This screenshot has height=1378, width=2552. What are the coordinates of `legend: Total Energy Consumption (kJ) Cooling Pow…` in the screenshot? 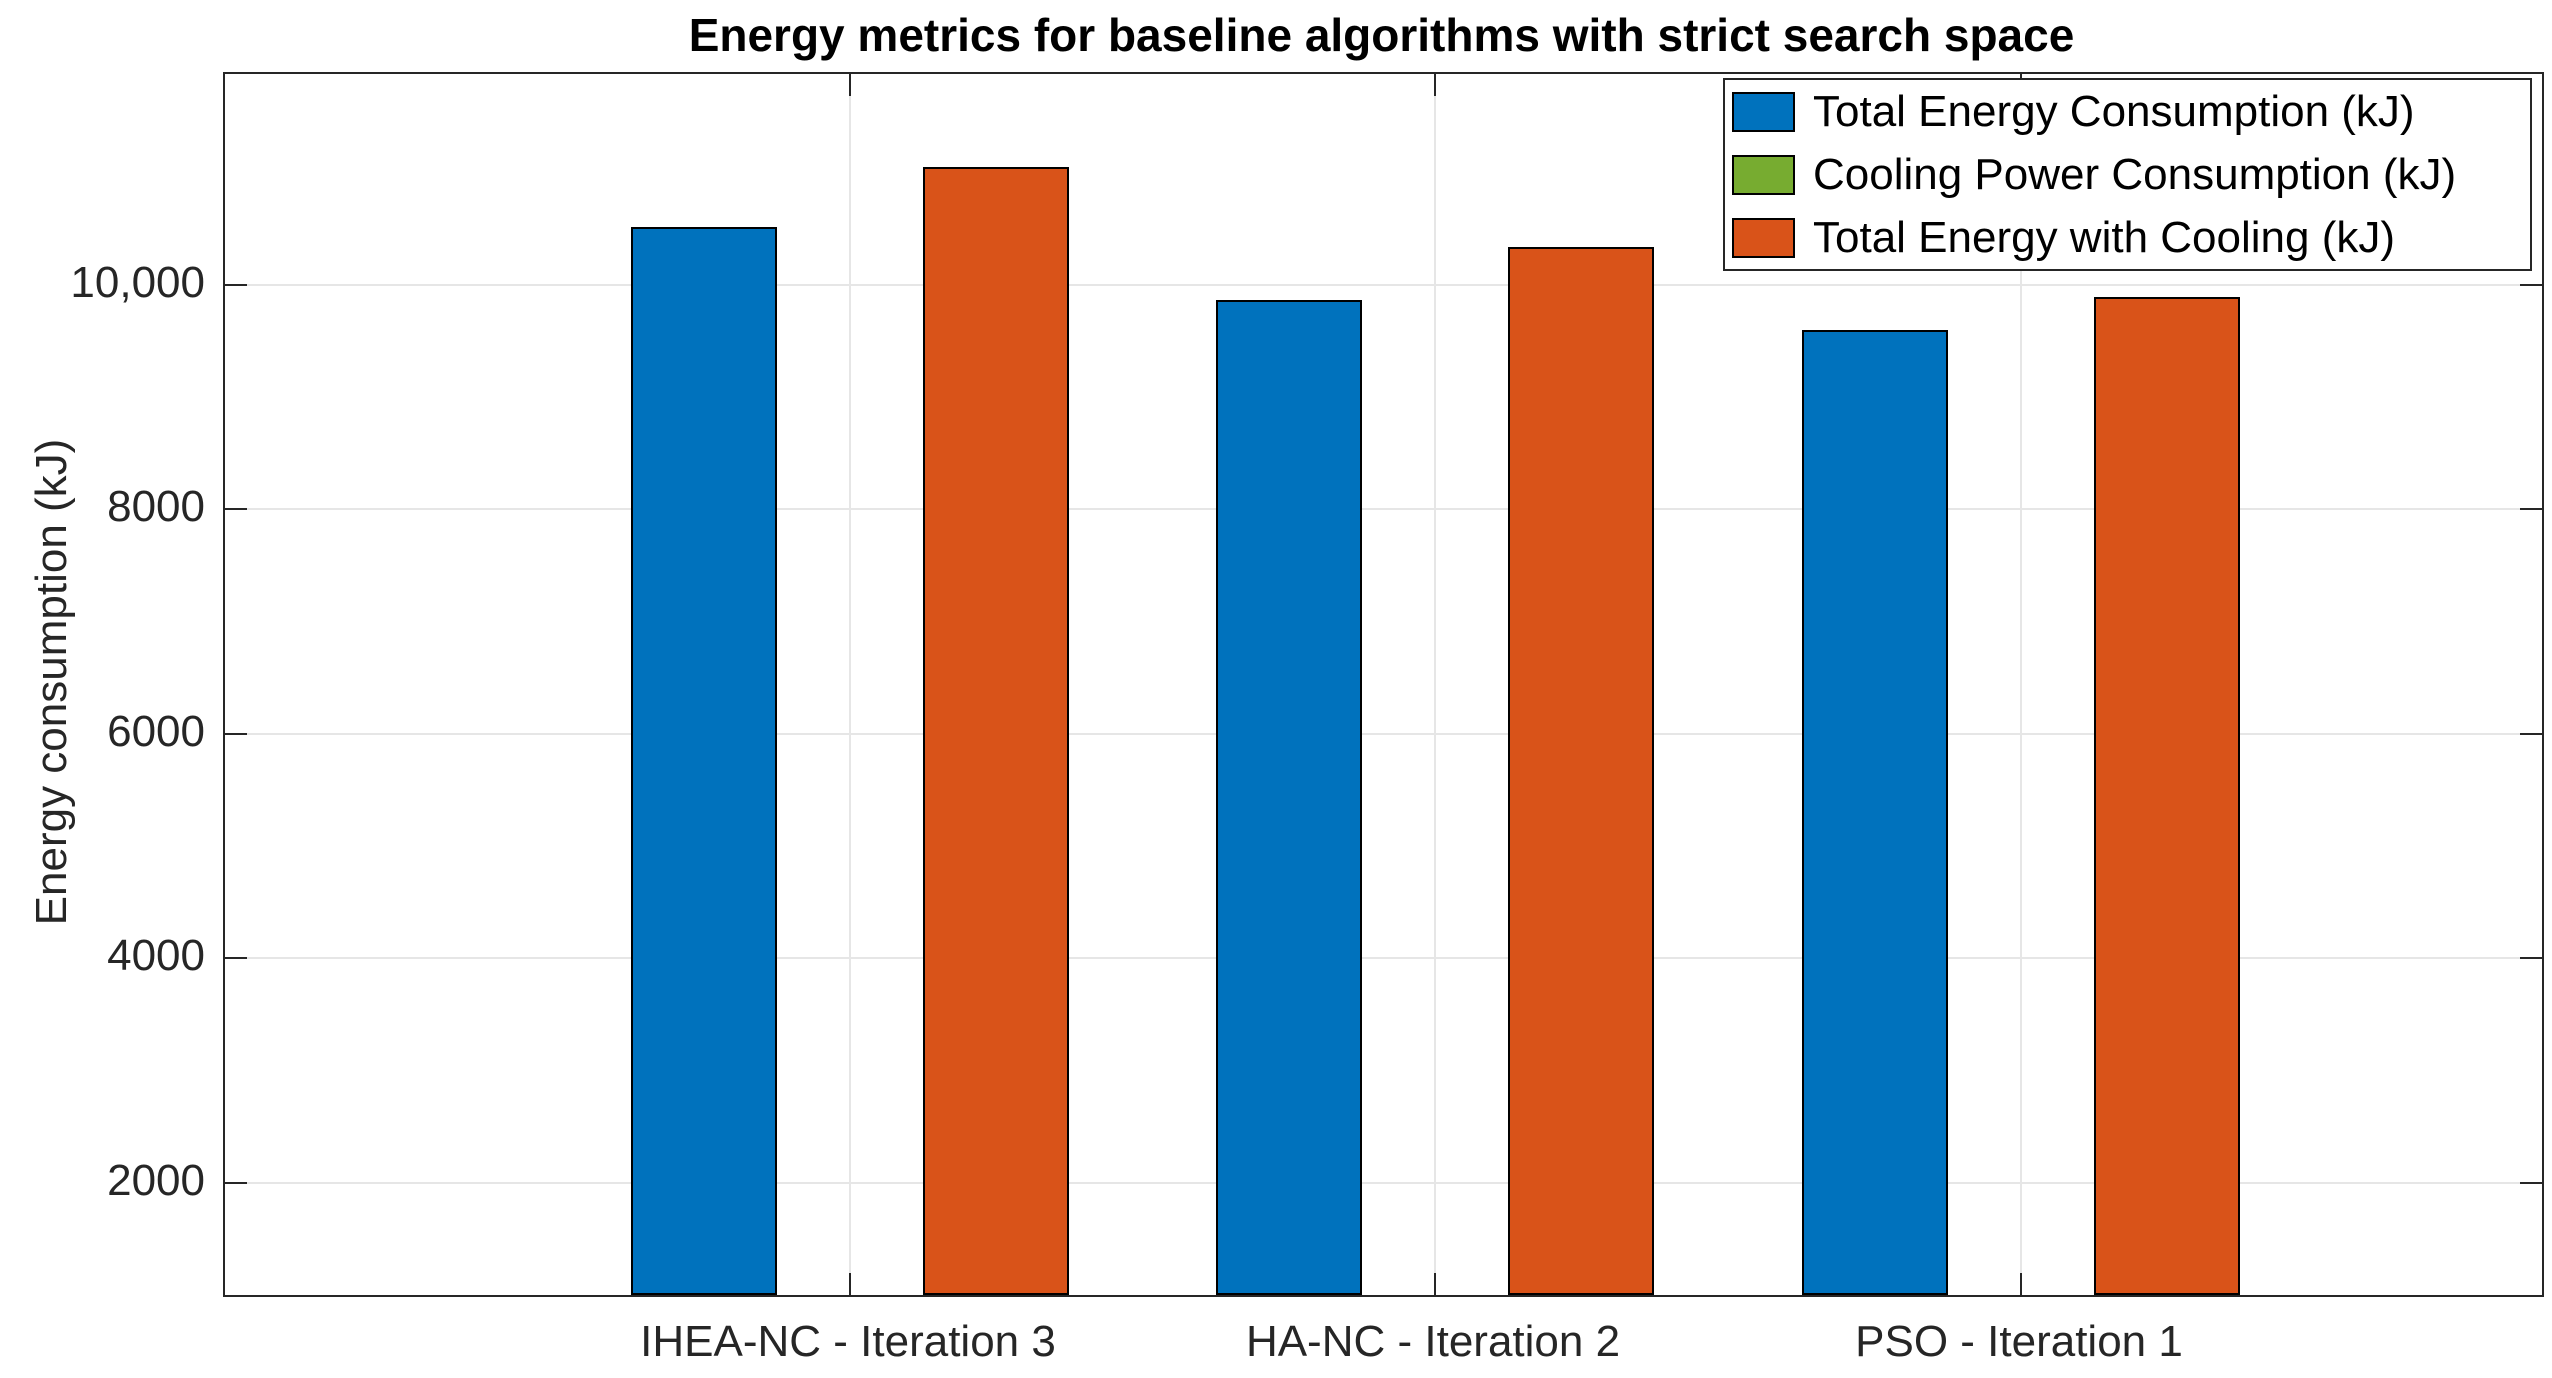 It's located at (2127, 174).